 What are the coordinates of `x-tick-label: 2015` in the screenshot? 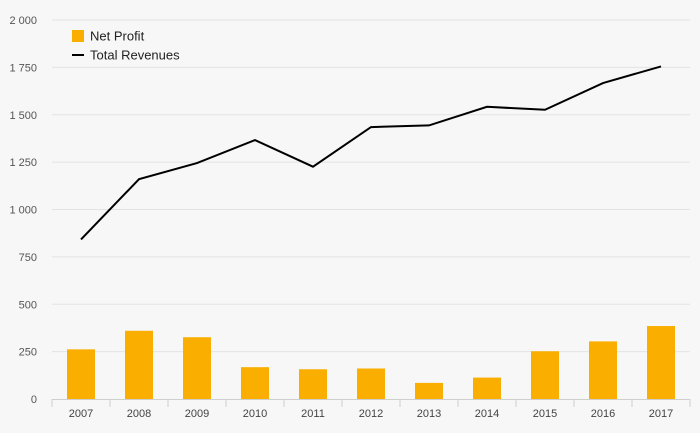 It's located at (545, 414).